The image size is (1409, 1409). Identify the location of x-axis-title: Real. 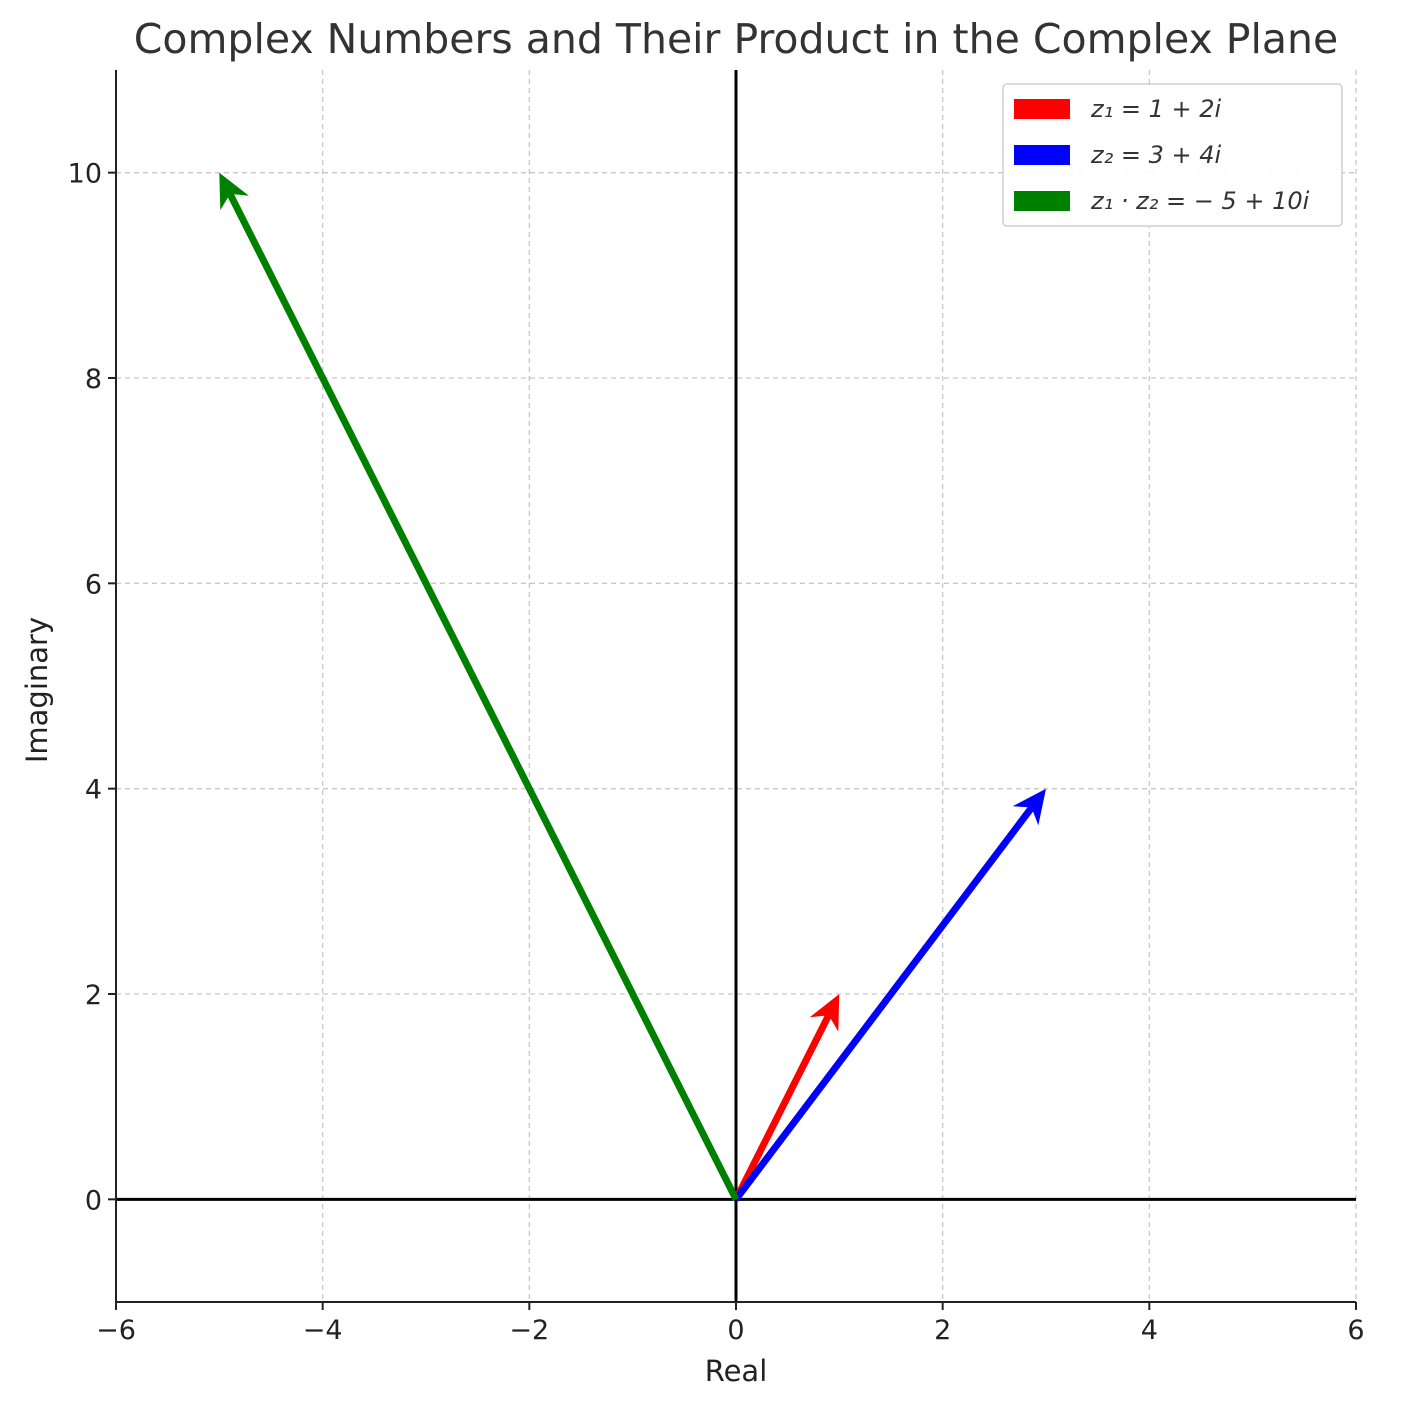
(736, 1371).